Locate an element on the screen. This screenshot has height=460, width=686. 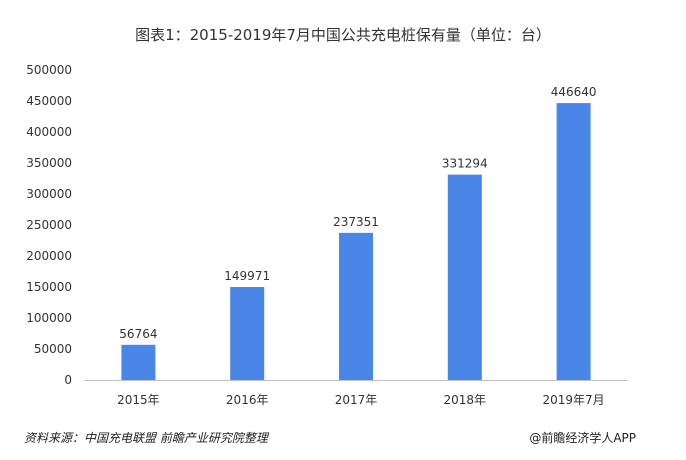
x-tick-label: 2018年 is located at coordinates (465, 400).